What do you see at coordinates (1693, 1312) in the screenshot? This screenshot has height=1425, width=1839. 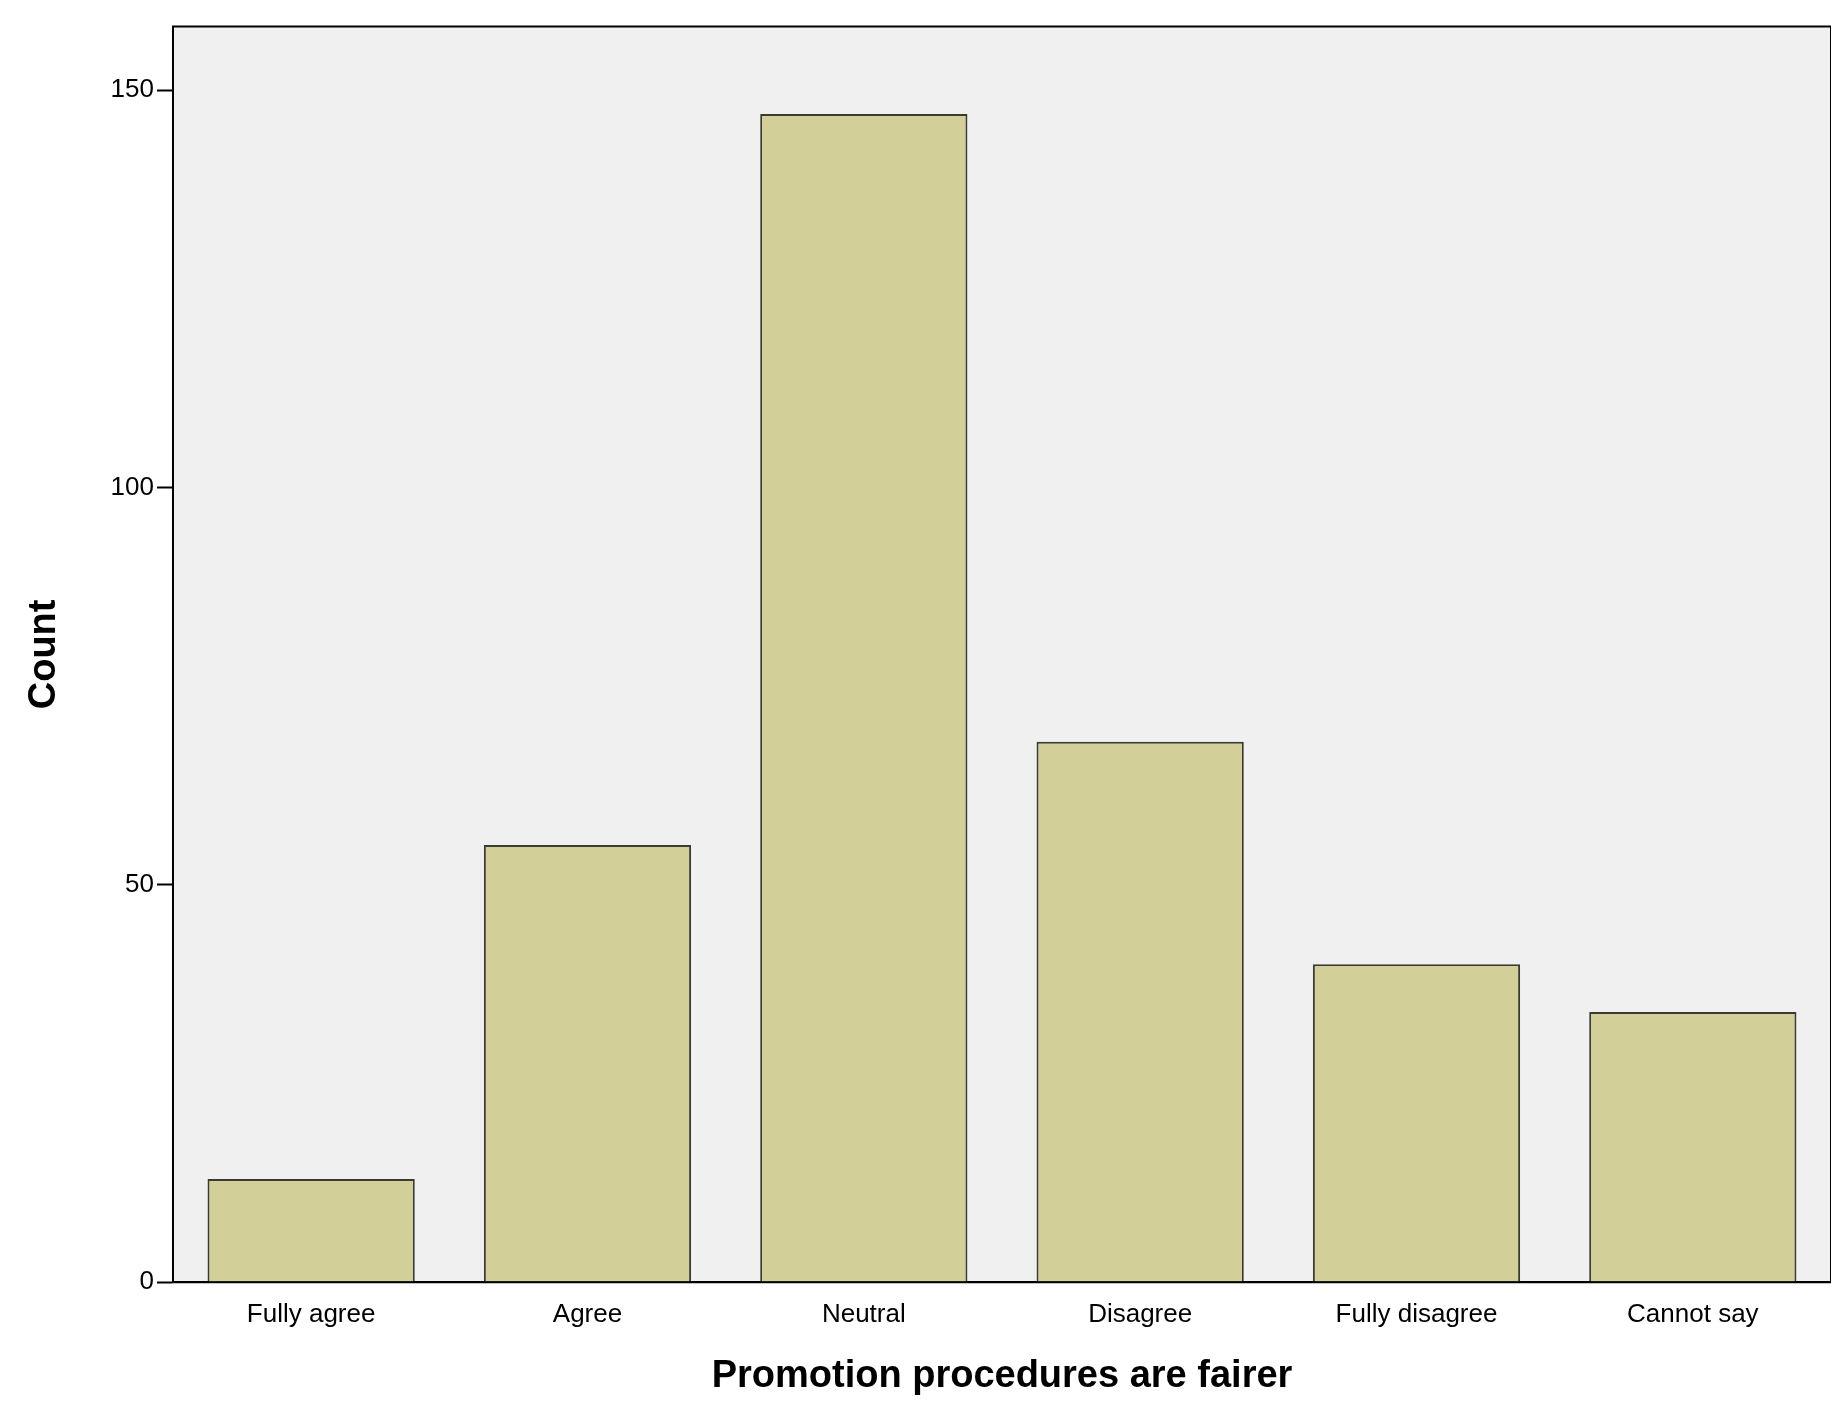 I see `x-tick-label: Cannot say` at bounding box center [1693, 1312].